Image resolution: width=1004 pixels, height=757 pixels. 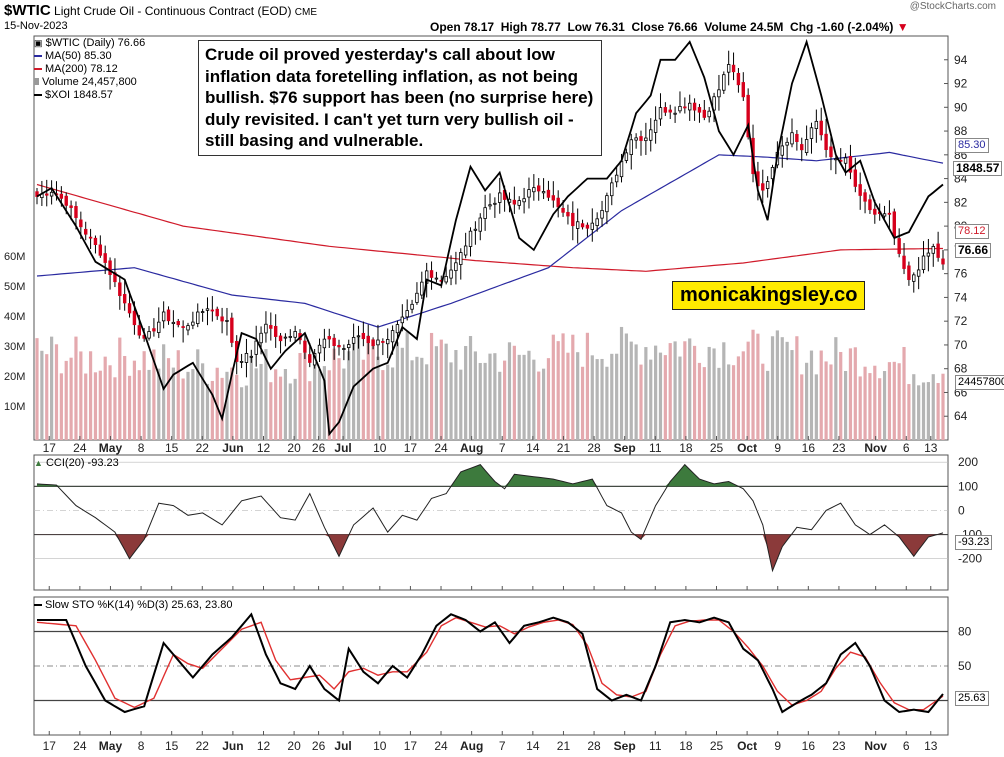 I want to click on high-value: 78.77, so click(x=545, y=27).